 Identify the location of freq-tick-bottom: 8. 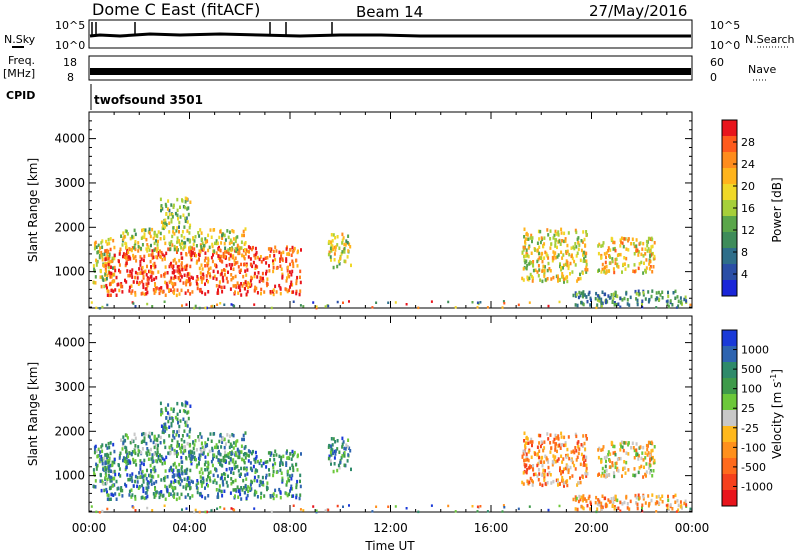
(70, 77).